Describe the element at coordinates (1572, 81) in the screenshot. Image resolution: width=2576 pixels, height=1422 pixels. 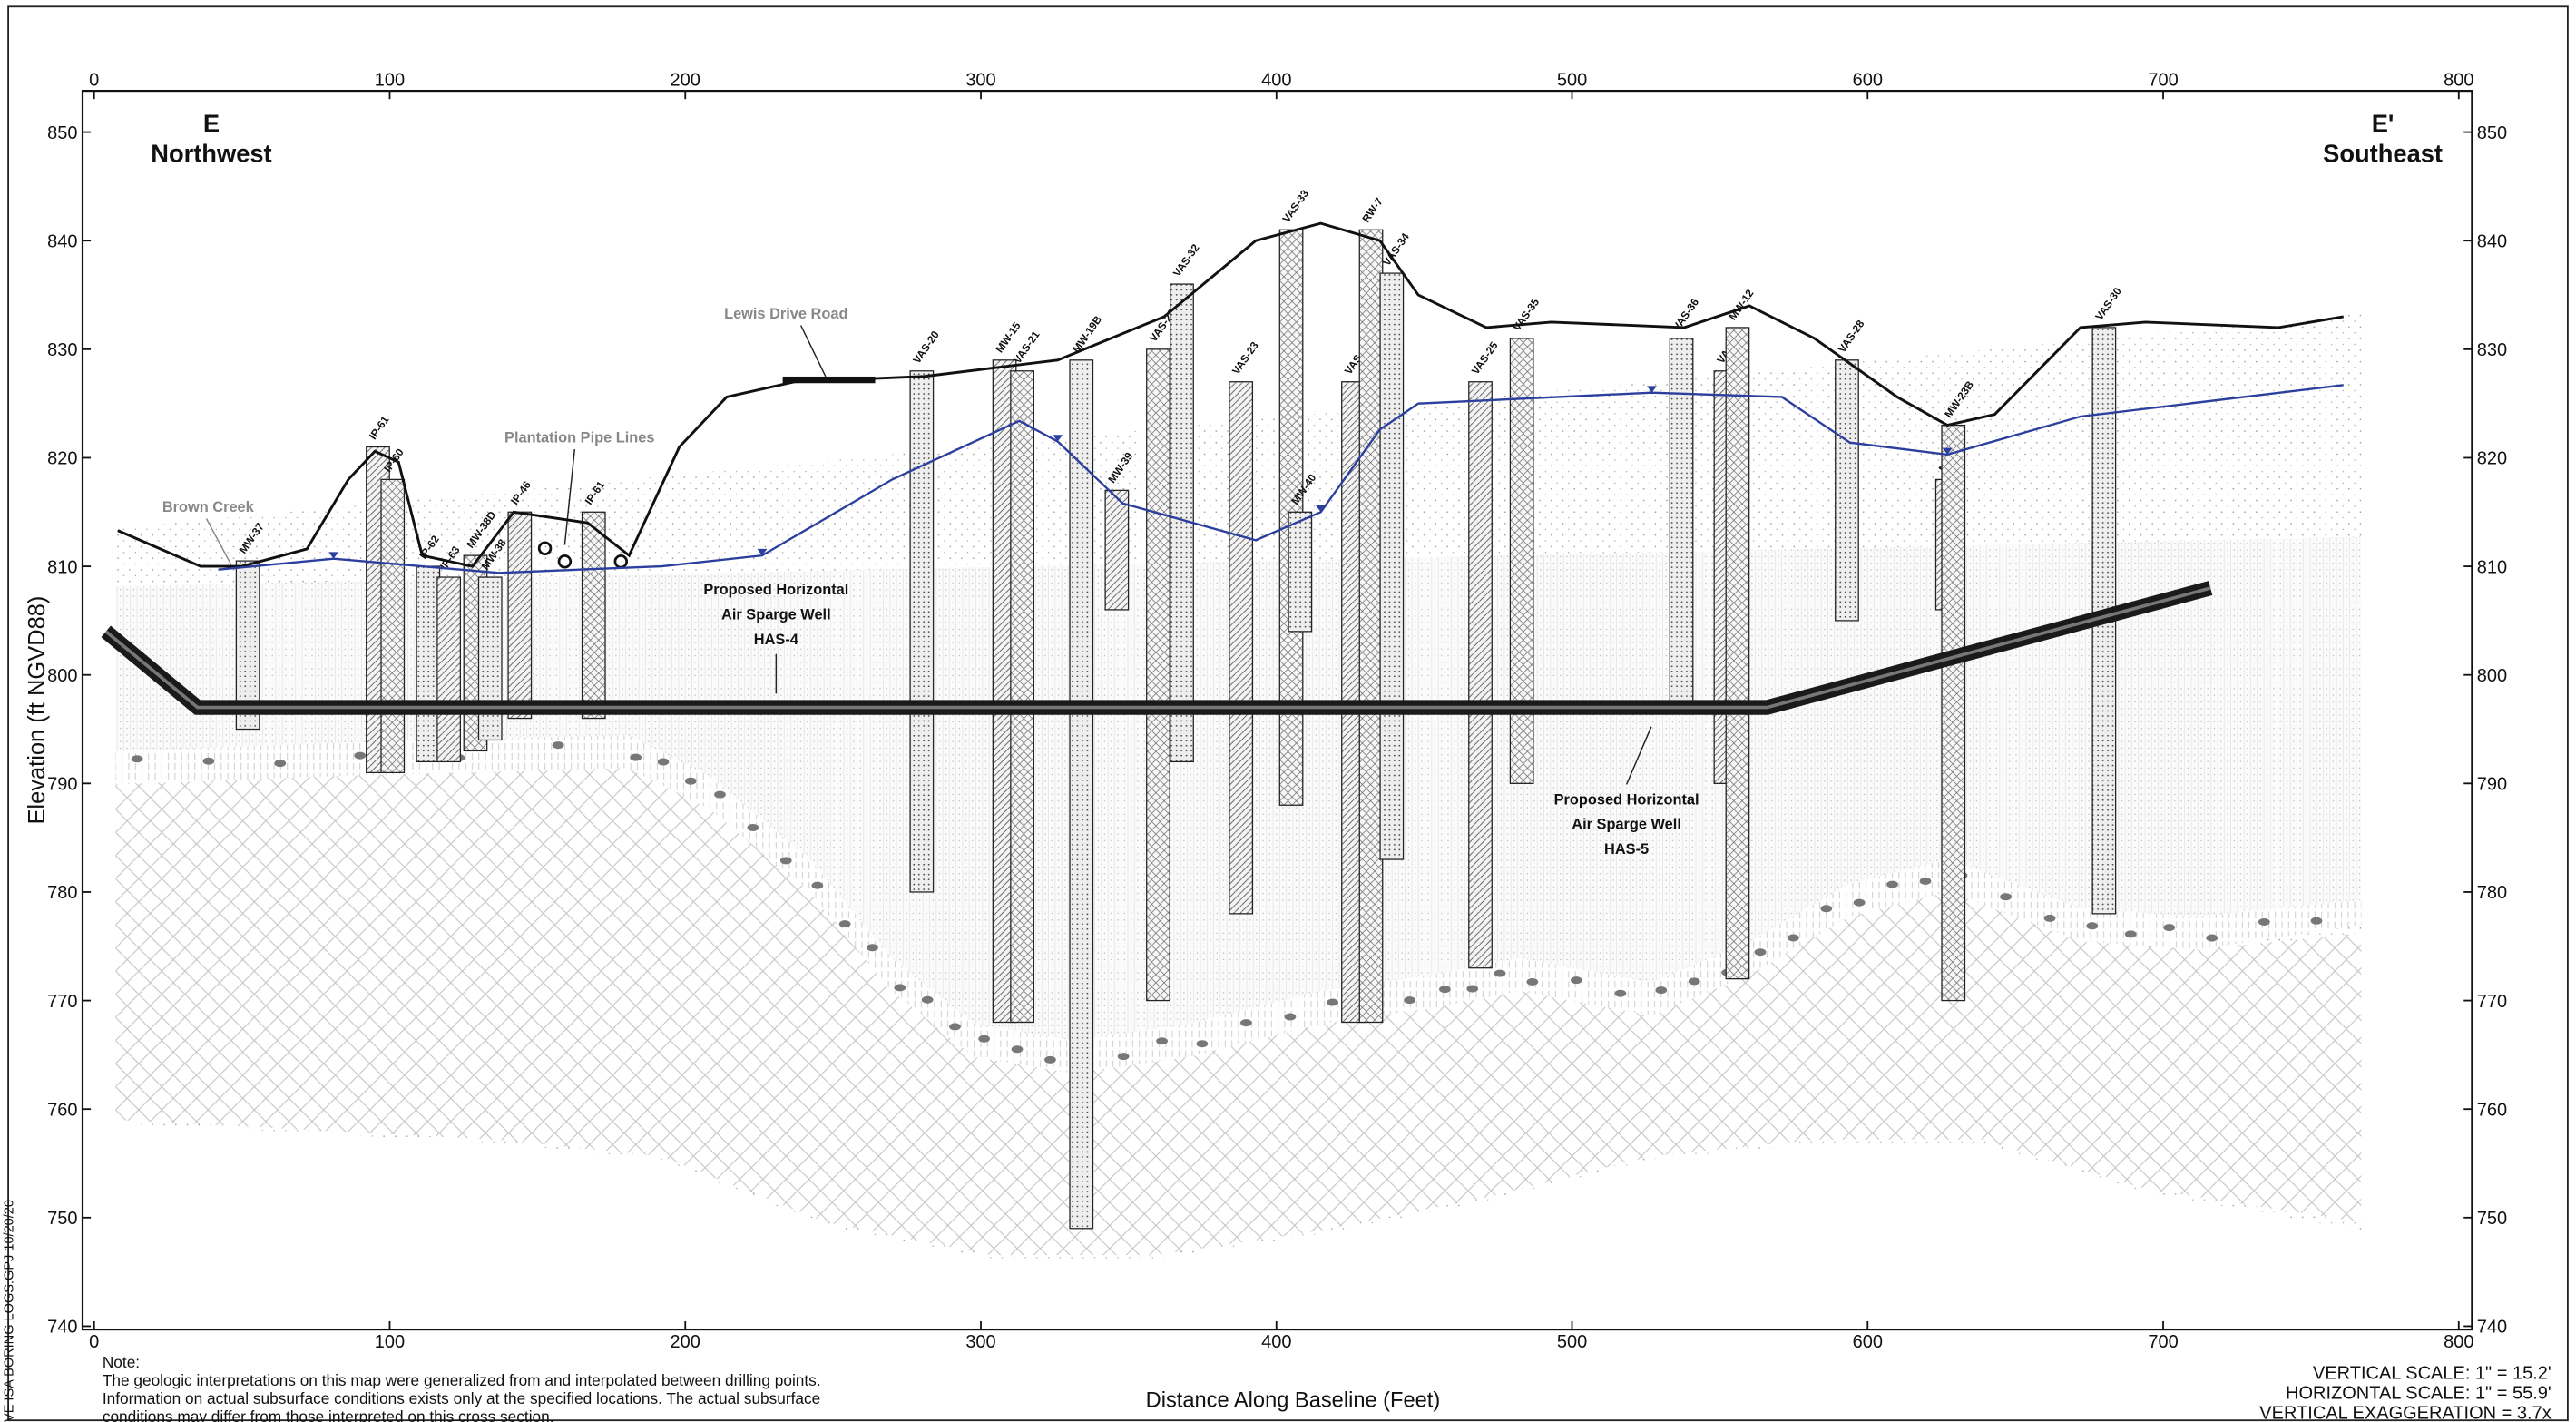
I see `x-tick-label: 500` at that location.